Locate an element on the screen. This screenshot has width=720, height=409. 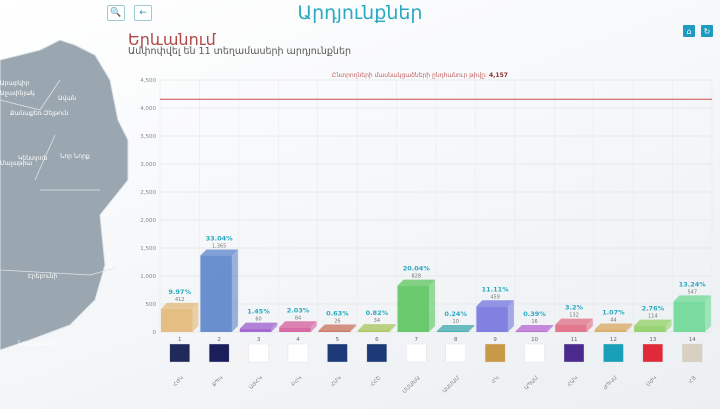
party-name-label: ԲՀԿ is located at coordinates (297, 381).